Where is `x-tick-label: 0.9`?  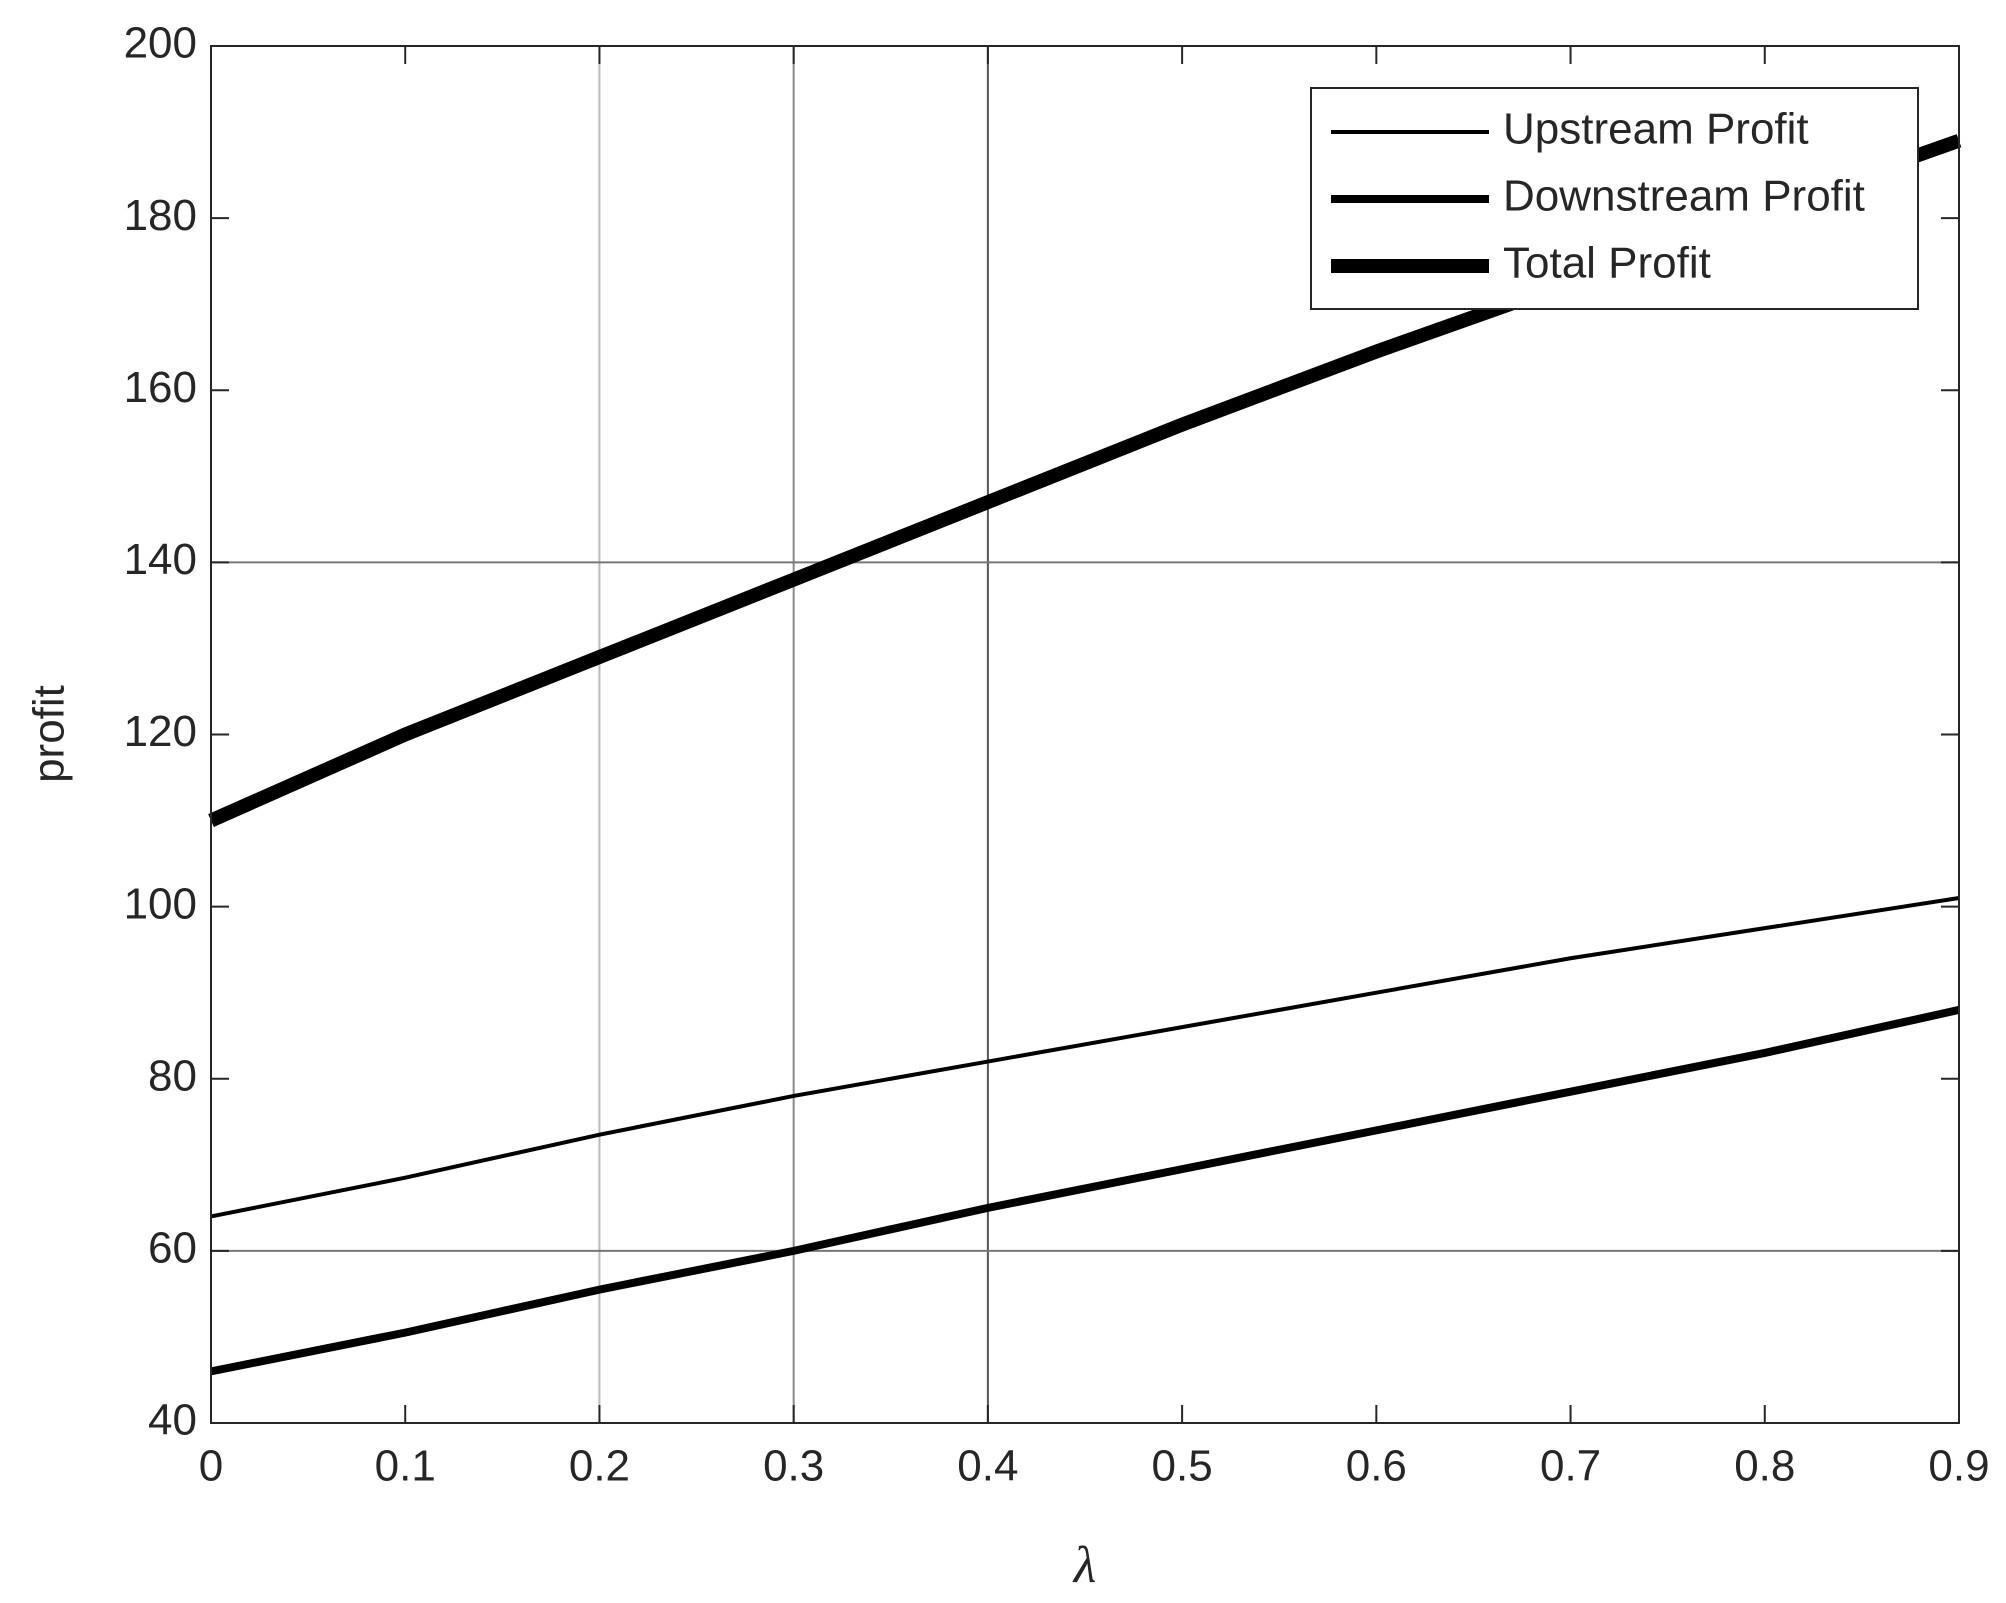
x-tick-label: 0.9 is located at coordinates (1958, 1466).